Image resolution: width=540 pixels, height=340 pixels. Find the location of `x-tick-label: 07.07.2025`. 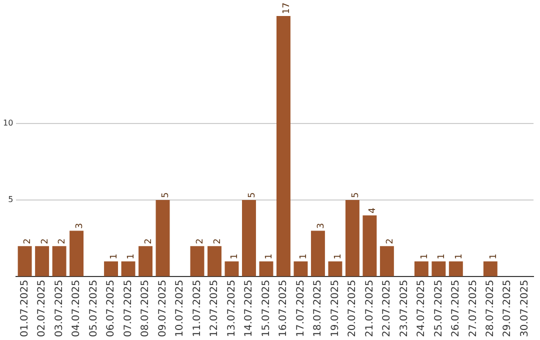

x-tick-label: 07.07.2025 is located at coordinates (128, 309).